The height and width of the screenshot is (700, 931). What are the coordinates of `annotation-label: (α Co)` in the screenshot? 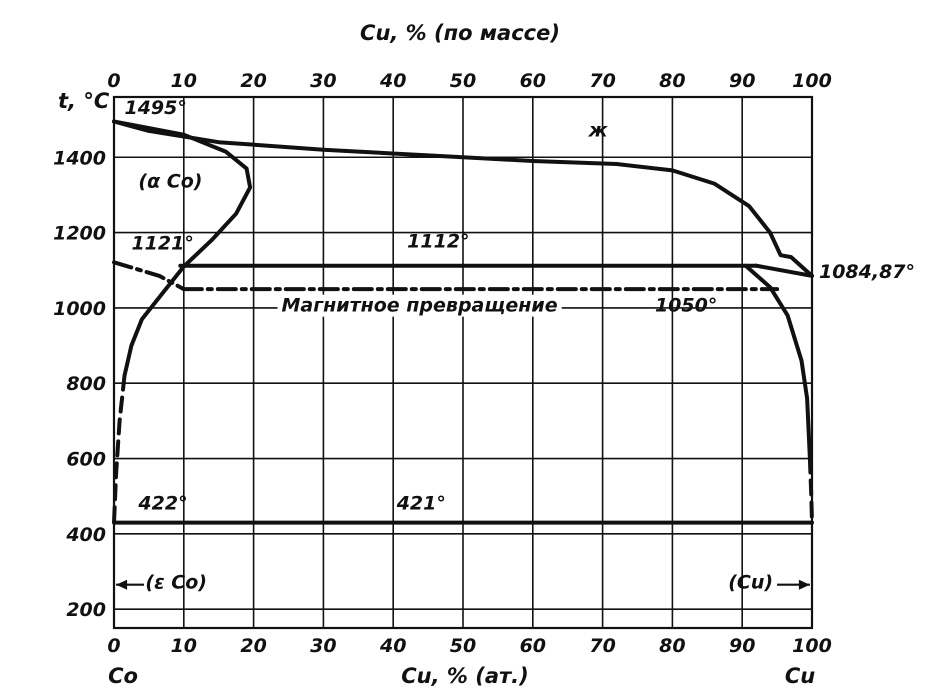 It's located at (170, 181).